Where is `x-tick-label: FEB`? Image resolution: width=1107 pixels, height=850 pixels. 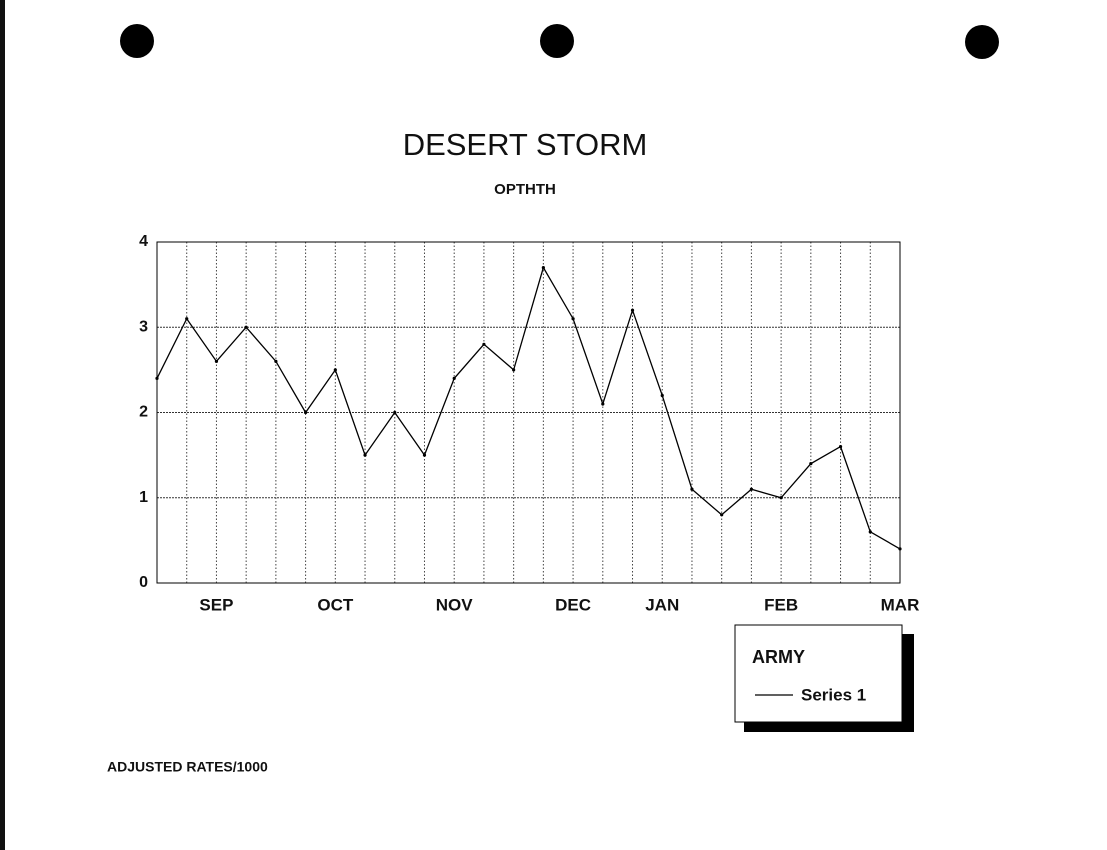 x-tick-label: FEB is located at coordinates (781, 604).